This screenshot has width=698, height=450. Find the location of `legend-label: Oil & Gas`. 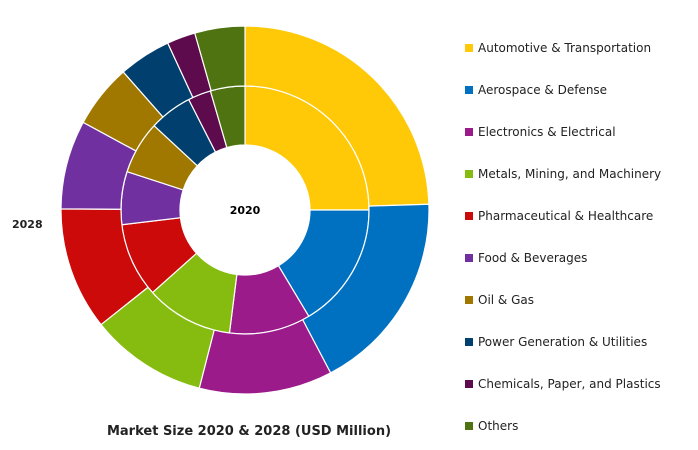

legend-label: Oil & Gas is located at coordinates (506, 300).